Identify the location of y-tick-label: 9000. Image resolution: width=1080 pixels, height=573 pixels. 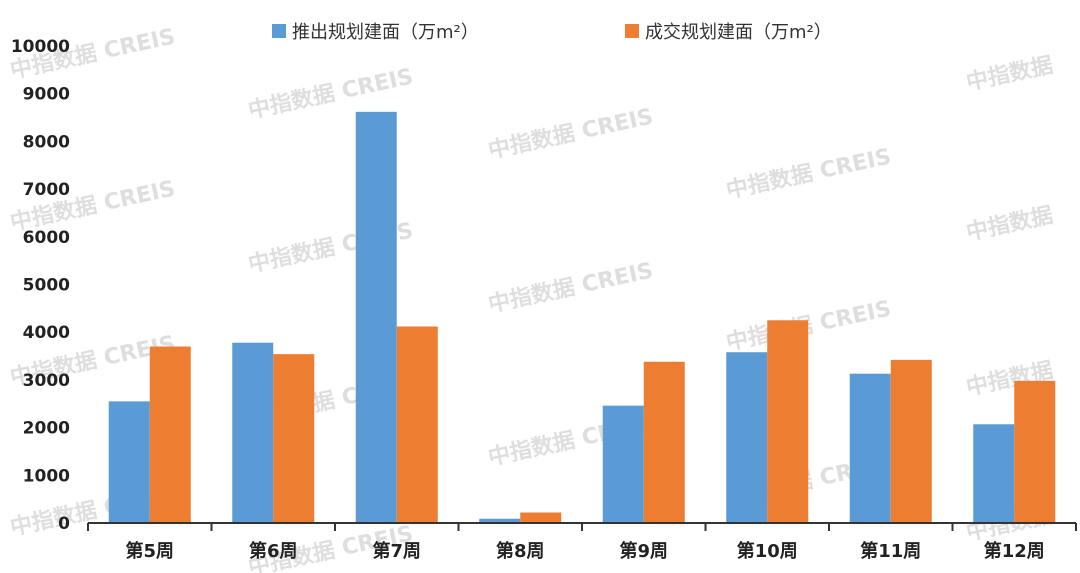
(46, 95).